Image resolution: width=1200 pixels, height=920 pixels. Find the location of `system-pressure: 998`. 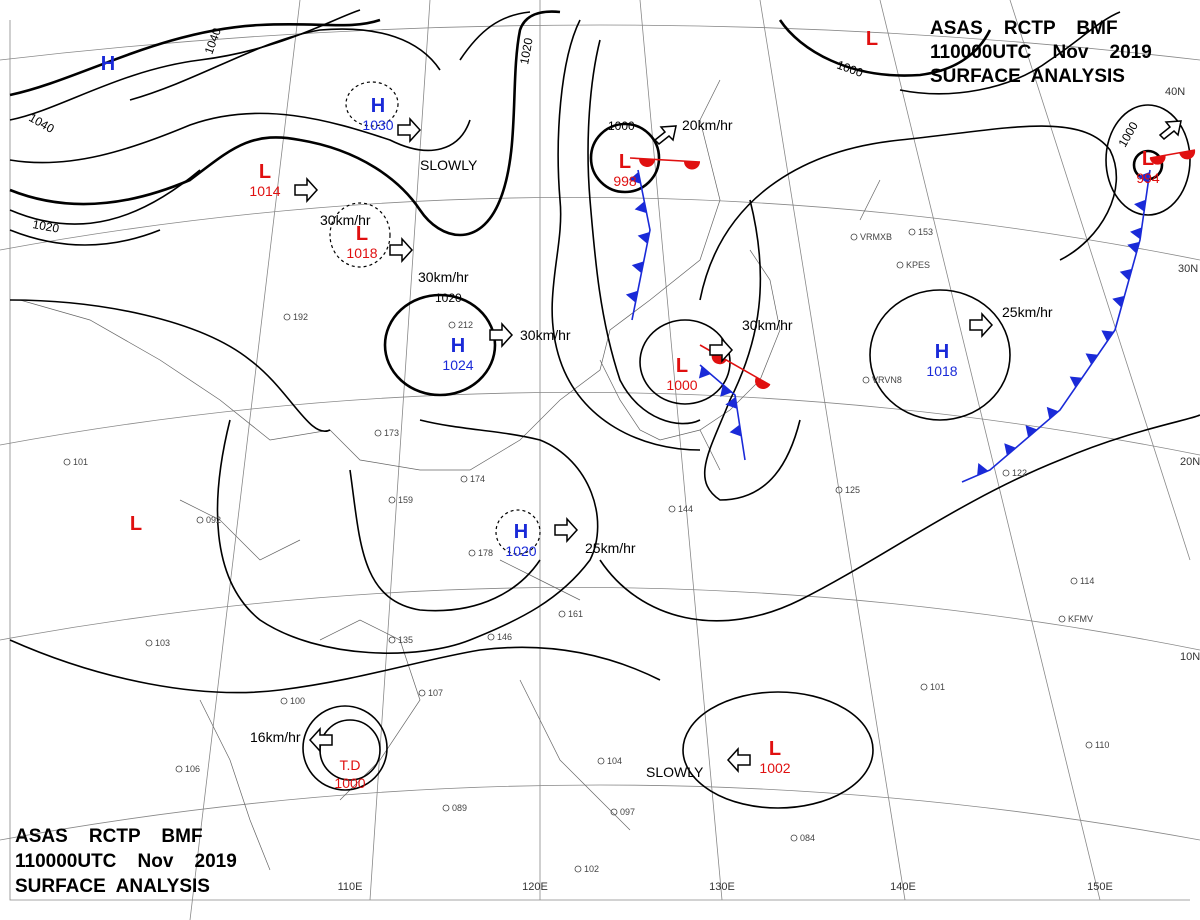

system-pressure: 998 is located at coordinates (625, 181).